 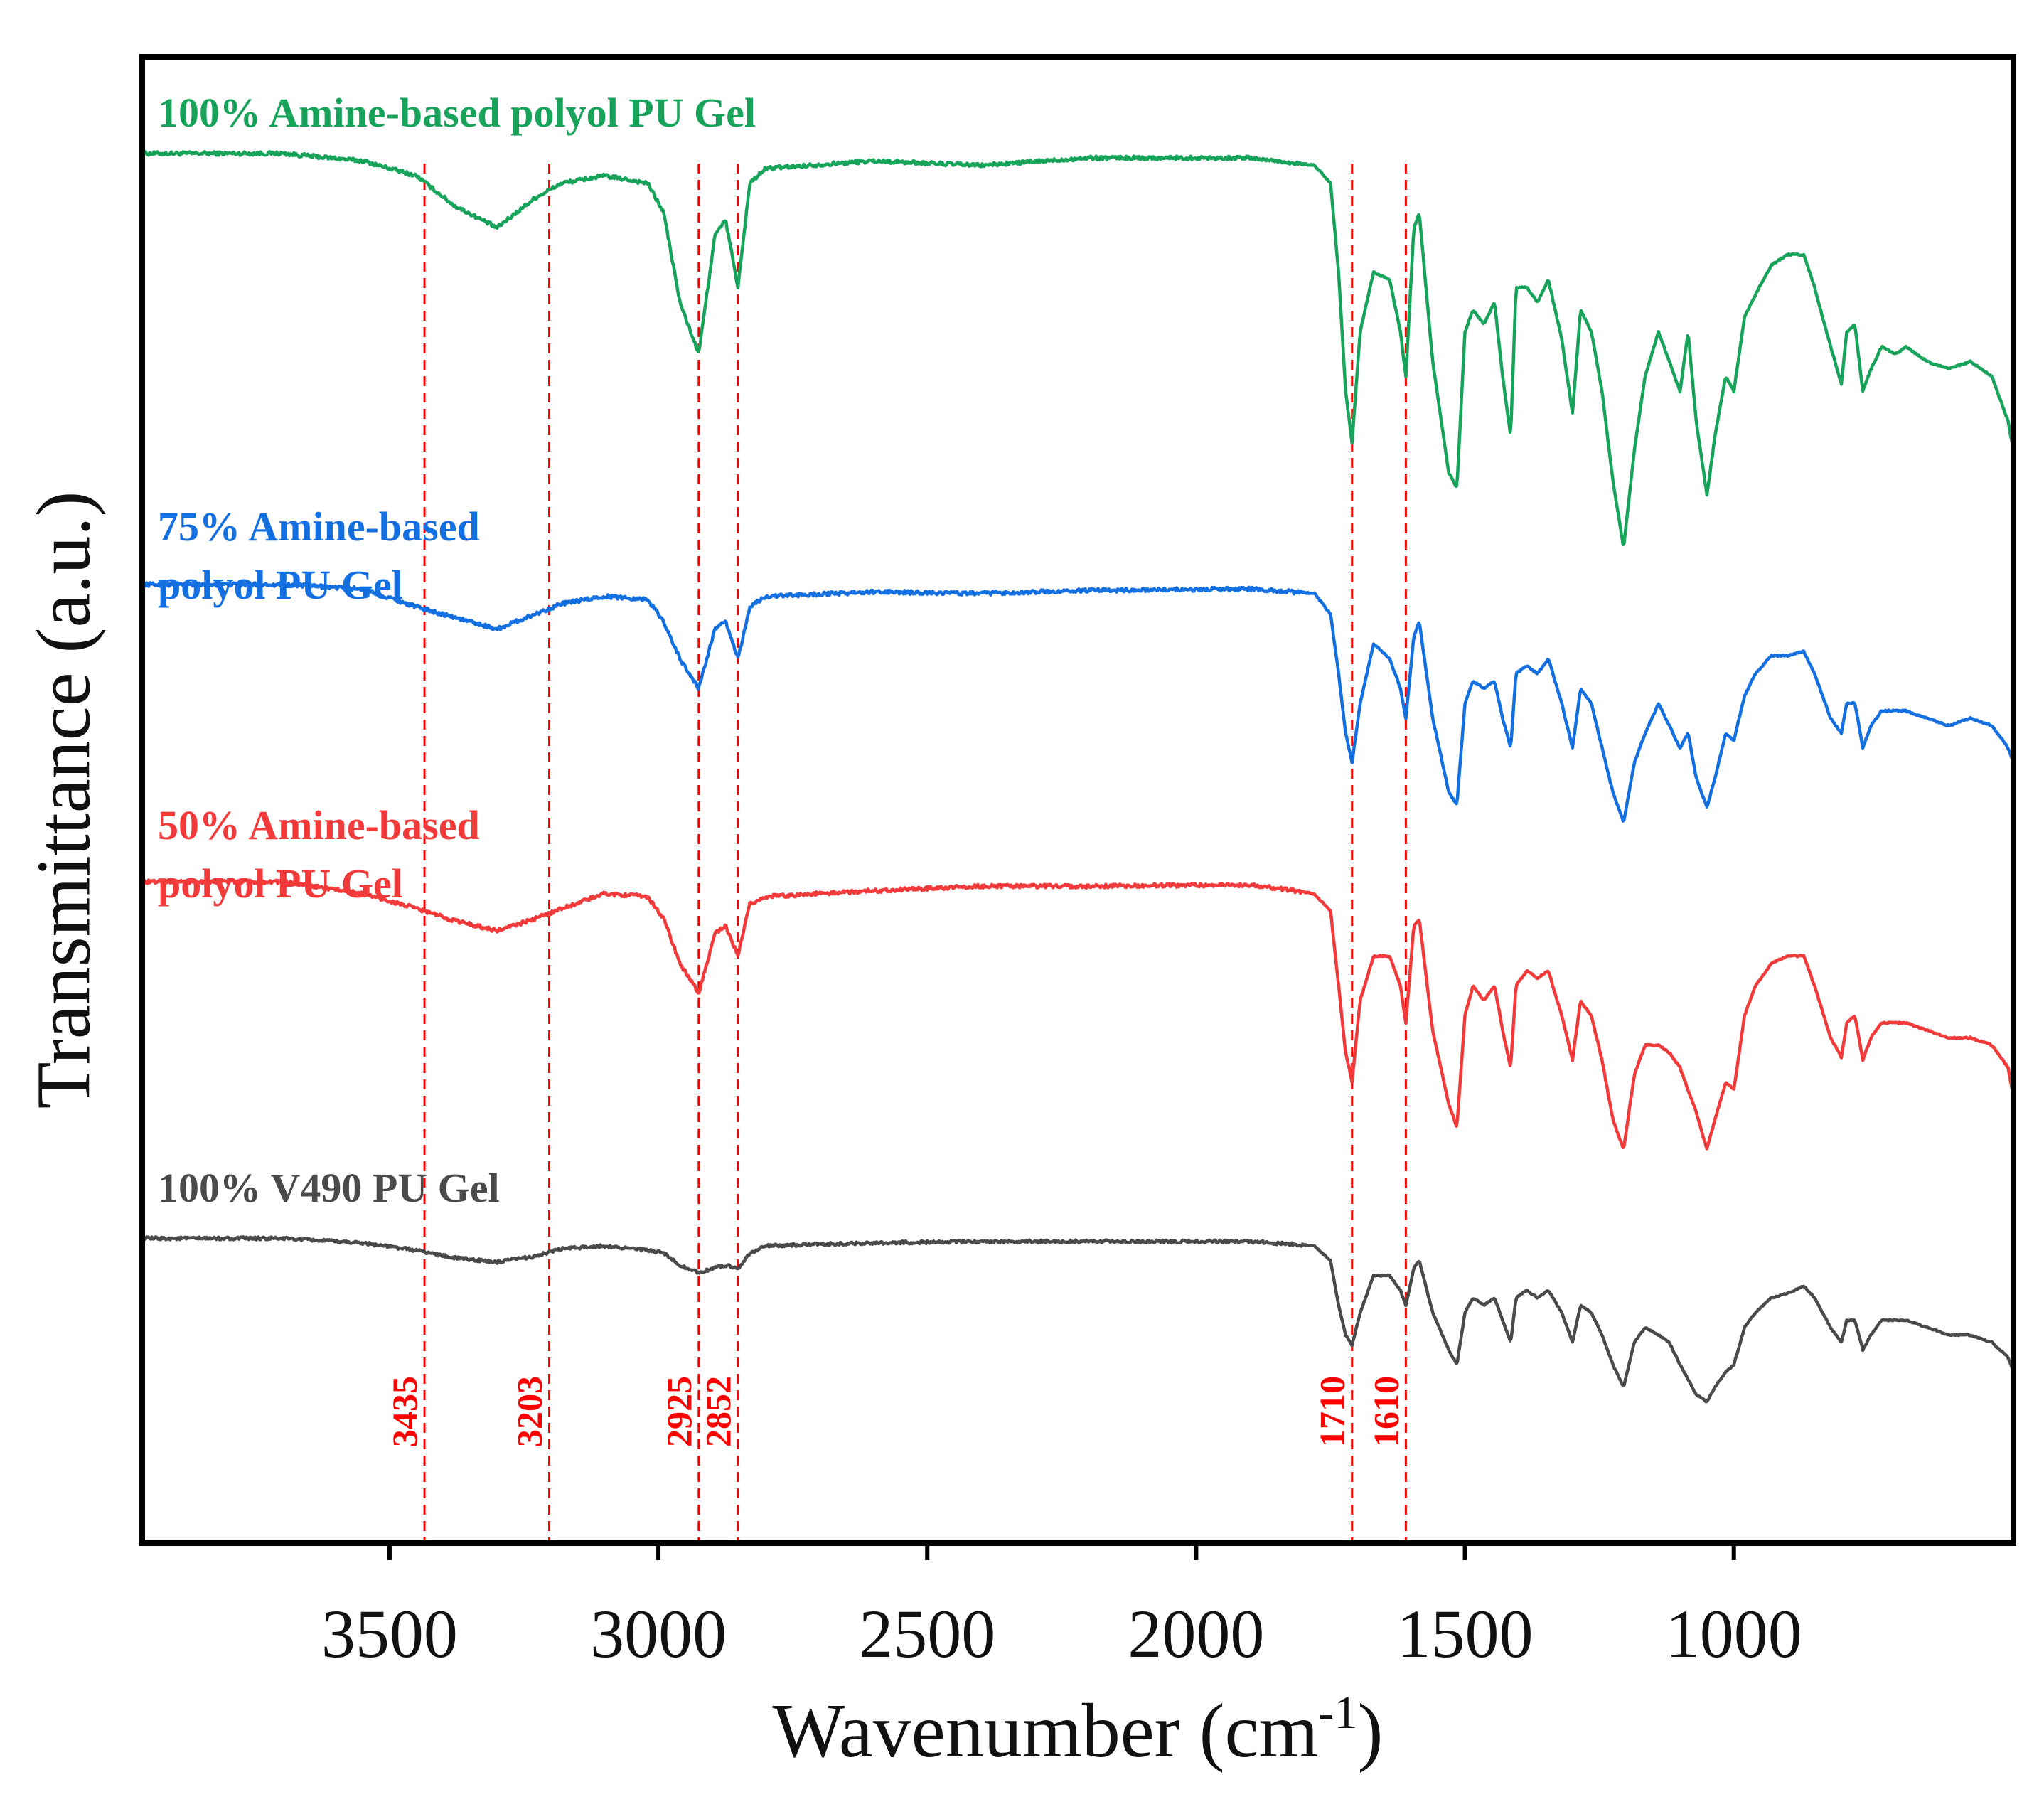 What do you see at coordinates (1386, 1412) in the screenshot?
I see `peak-label-1610: 1610` at bounding box center [1386, 1412].